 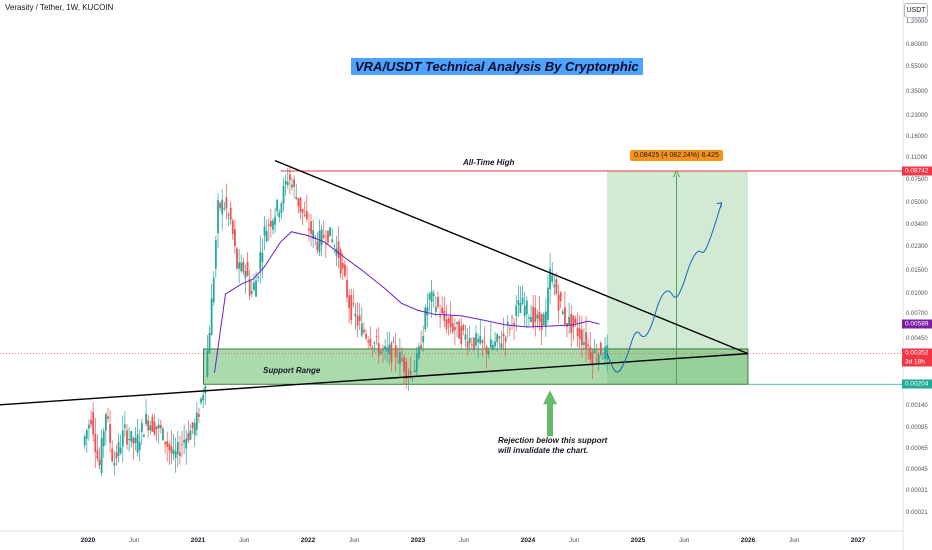 I want to click on price-tick-label: 0.03400, so click(x=917, y=224).